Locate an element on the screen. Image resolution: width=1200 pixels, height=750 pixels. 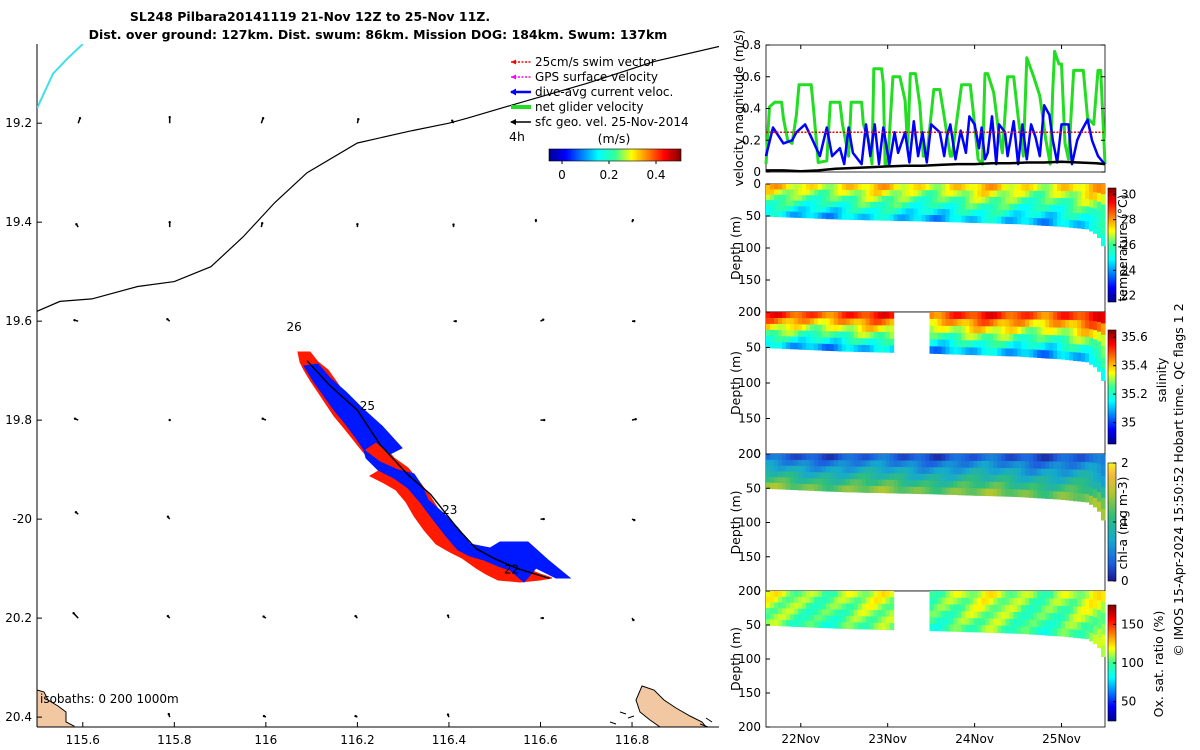
map-x-tick-label: 116.8 is located at coordinates (632, 740).